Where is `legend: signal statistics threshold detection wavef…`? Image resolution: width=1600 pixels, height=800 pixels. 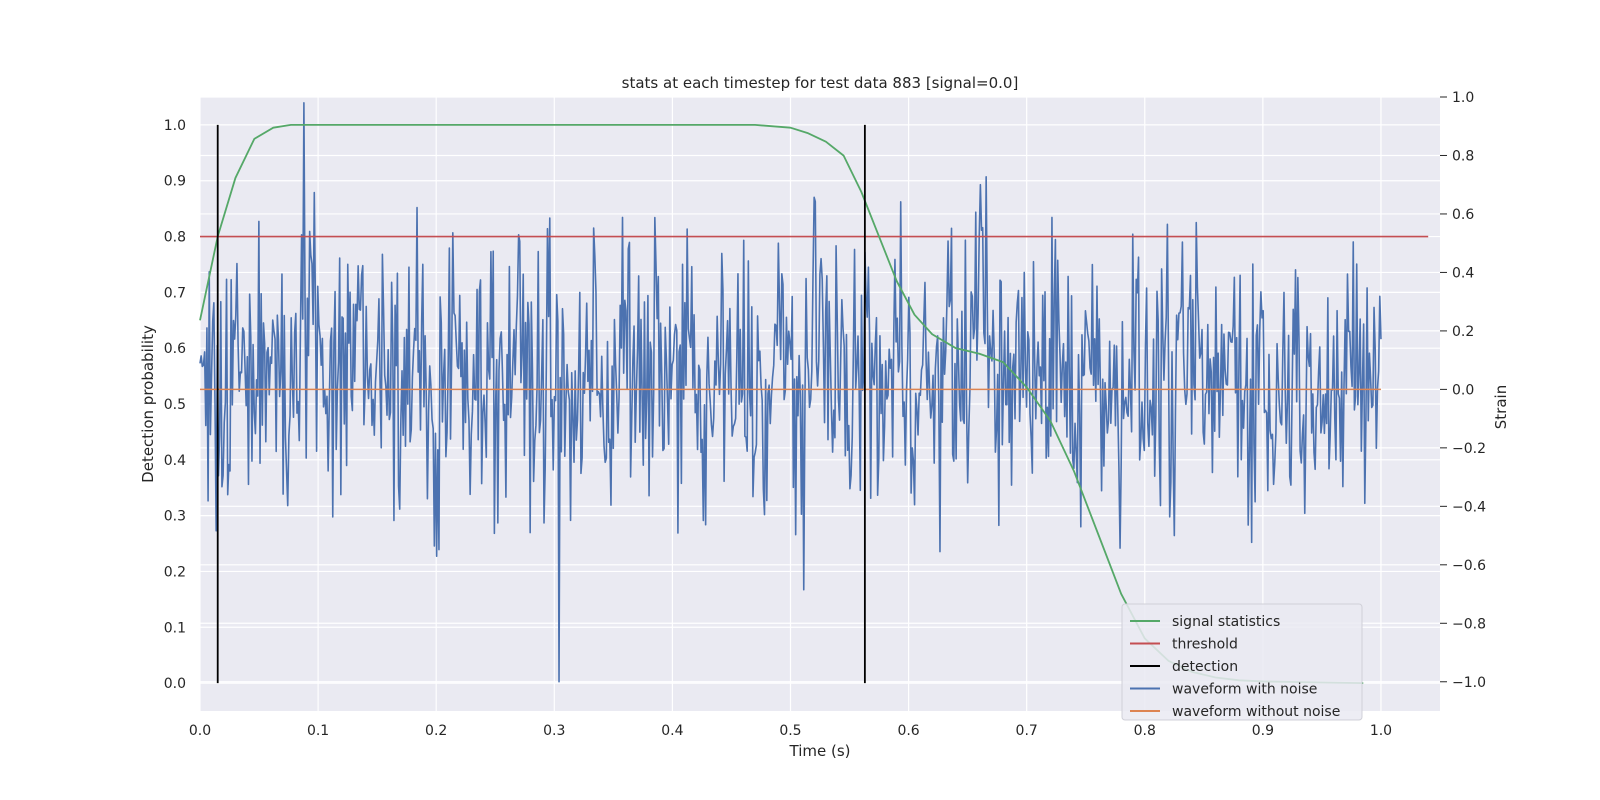 legend: signal statistics threshold detection wavef… is located at coordinates (1242, 662).